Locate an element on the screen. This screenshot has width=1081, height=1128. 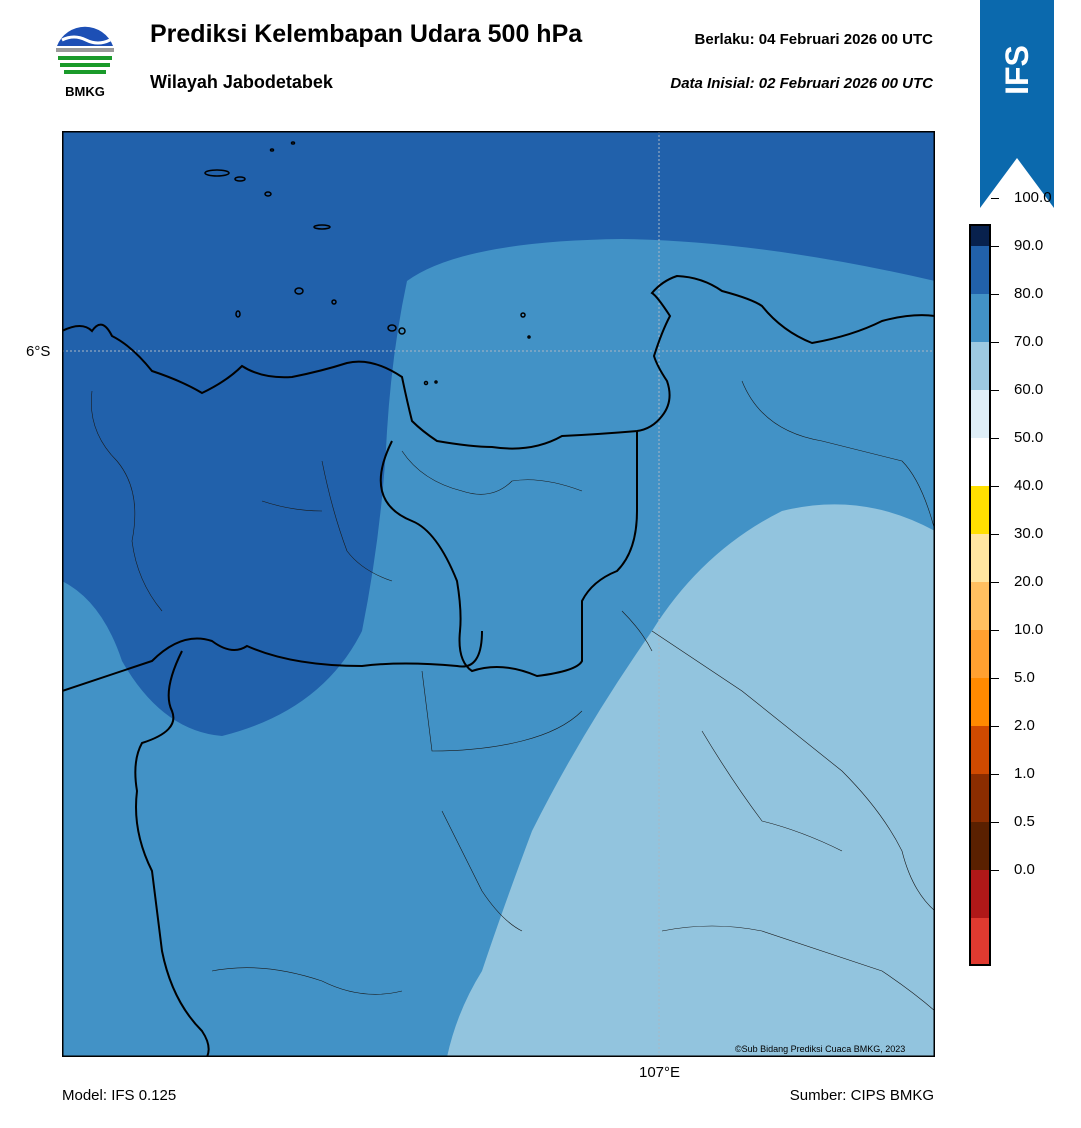
colorbar-tick-label: 90.0 is located at coordinates (1029, 245).